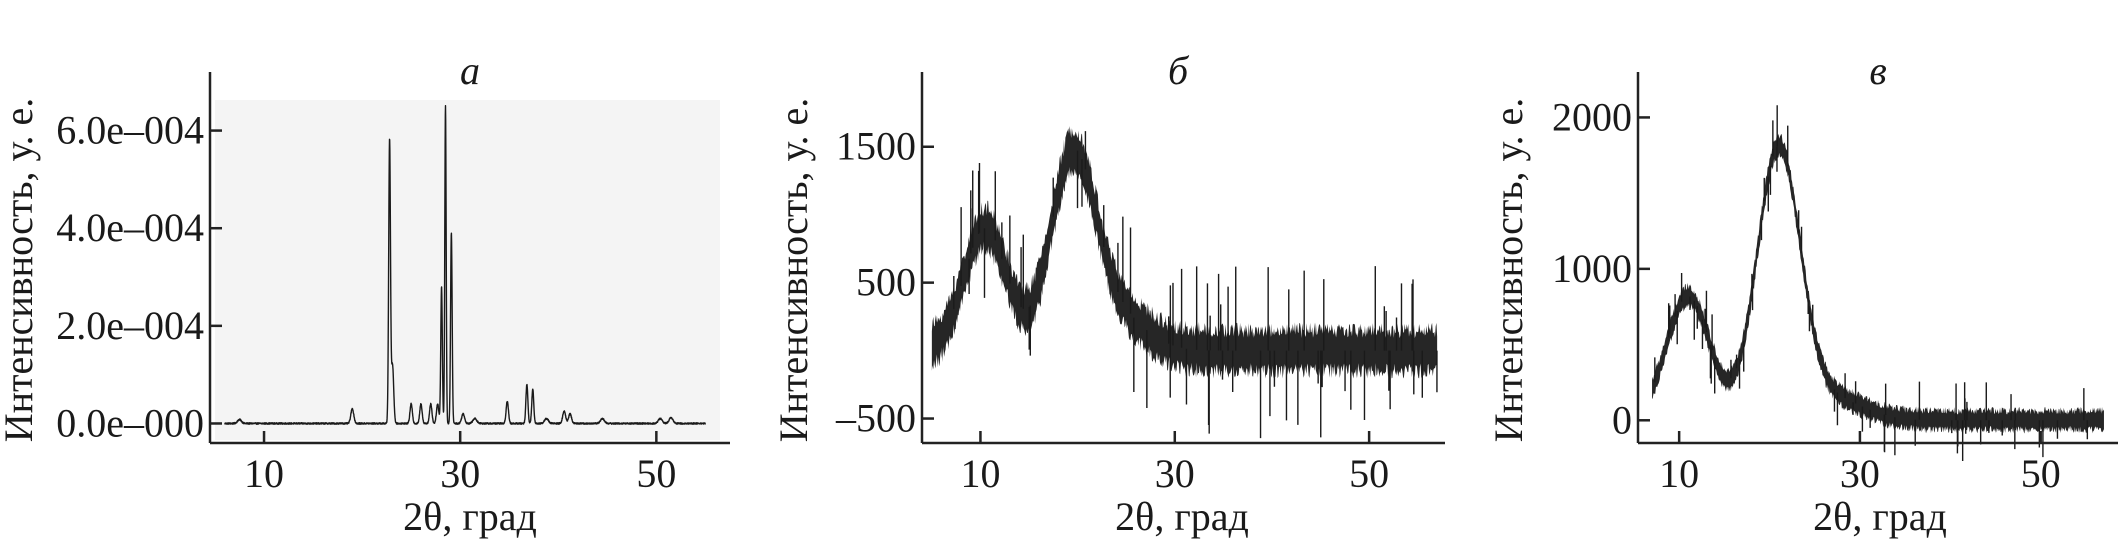  I want to click on panel-c-series, so click(1878, 283).